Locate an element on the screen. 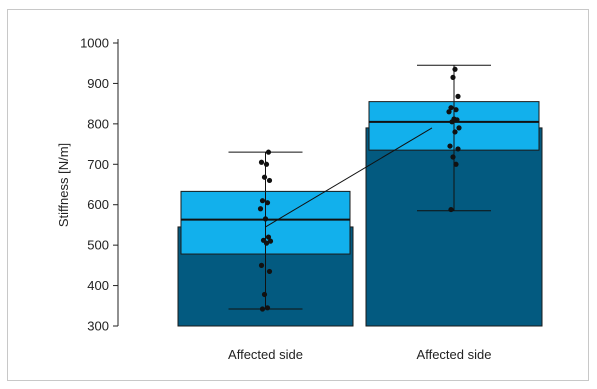  y-axis-title: Stiffness [N/m] is located at coordinates (63, 185).